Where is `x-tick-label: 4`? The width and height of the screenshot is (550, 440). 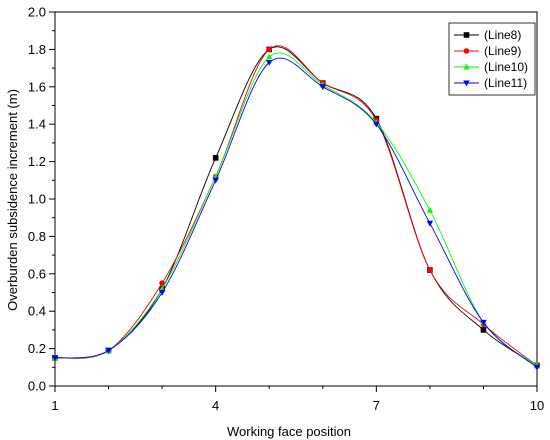
x-tick-label: 4 is located at coordinates (215, 405).